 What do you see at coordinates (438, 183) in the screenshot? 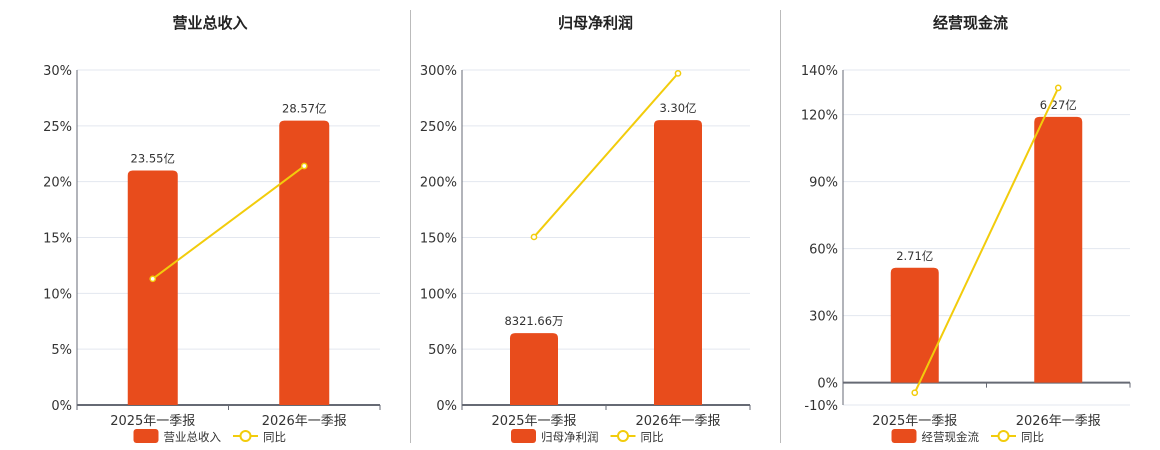
I see `y-tick-label: 200%` at bounding box center [438, 183].